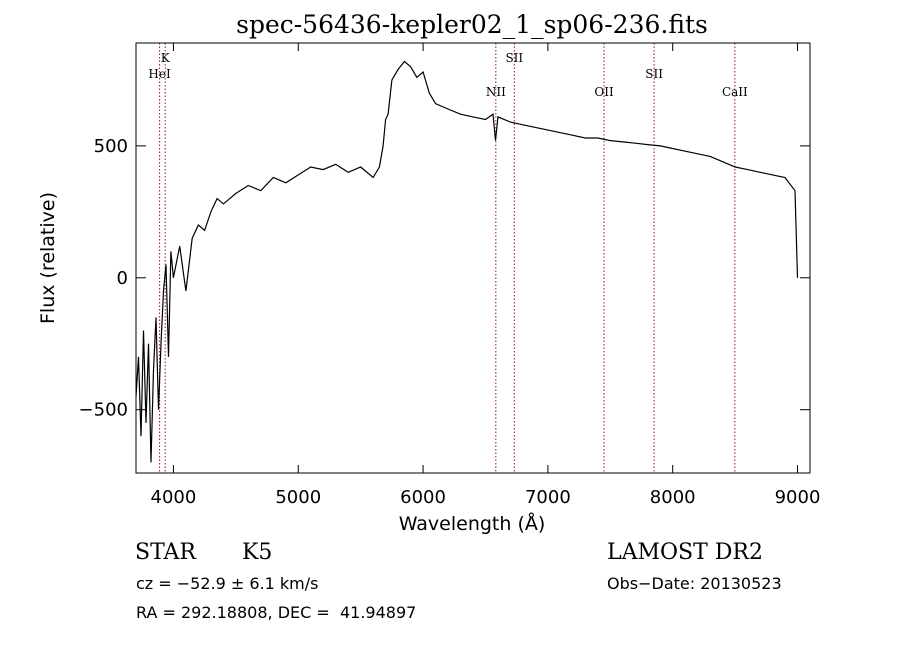  What do you see at coordinates (496, 92) in the screenshot?
I see `spectral-line-label: NII` at bounding box center [496, 92].